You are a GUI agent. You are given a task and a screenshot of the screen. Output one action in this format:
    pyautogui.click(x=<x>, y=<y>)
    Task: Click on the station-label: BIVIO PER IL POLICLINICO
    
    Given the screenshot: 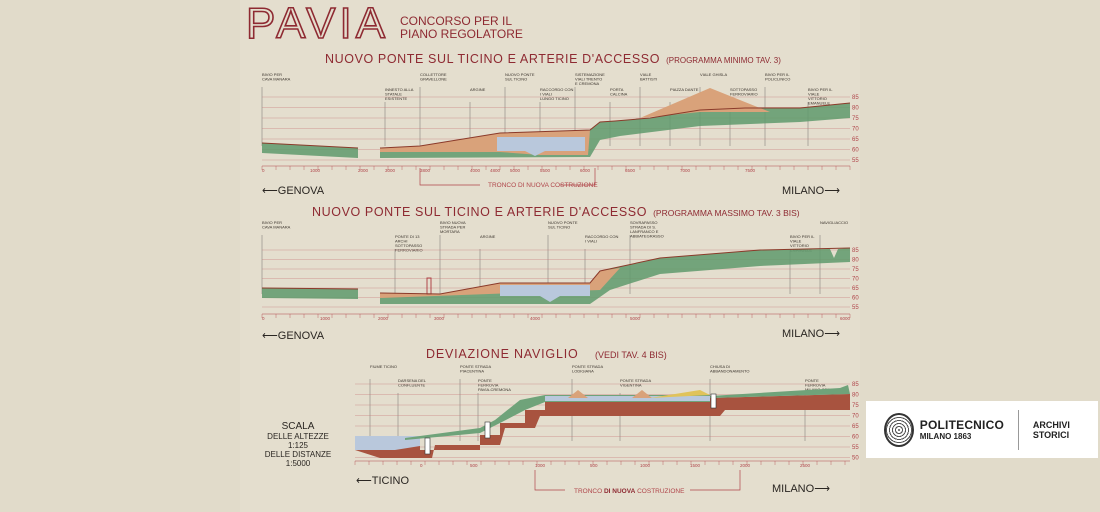 What is the action you would take?
    pyautogui.click(x=777, y=77)
    